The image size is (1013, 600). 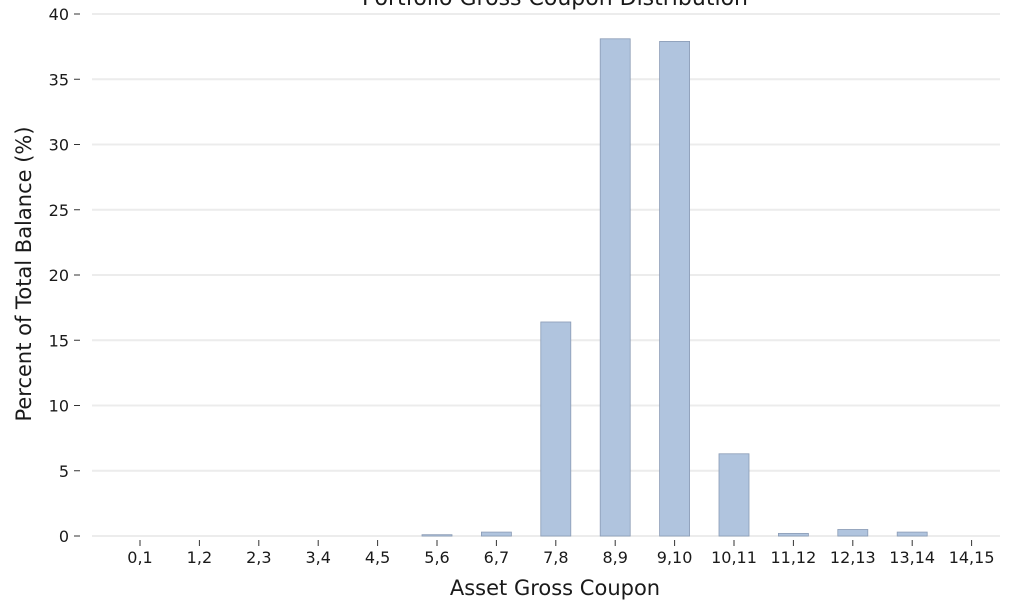 I want to click on x-tick-label: 2,3, so click(x=258, y=557).